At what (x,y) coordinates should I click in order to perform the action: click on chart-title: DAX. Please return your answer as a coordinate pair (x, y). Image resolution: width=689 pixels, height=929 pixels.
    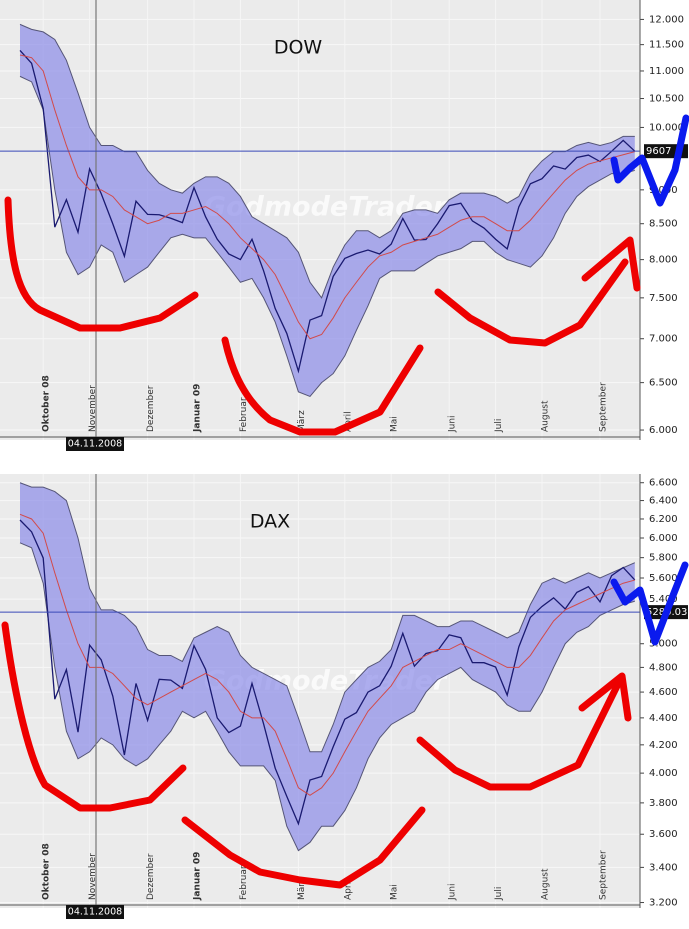
    Looking at the image, I should click on (270, 522).